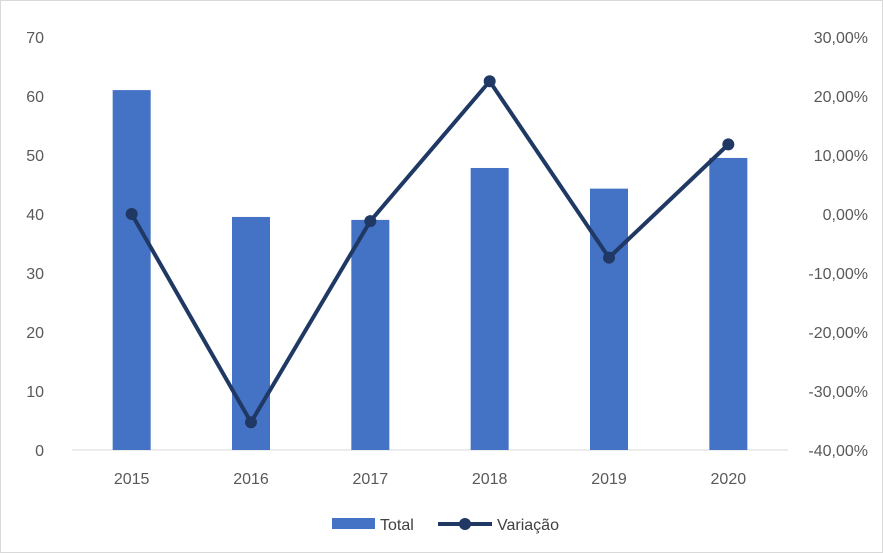 The image size is (883, 553). What do you see at coordinates (370, 334) in the screenshot?
I see `bar-total-2017` at bounding box center [370, 334].